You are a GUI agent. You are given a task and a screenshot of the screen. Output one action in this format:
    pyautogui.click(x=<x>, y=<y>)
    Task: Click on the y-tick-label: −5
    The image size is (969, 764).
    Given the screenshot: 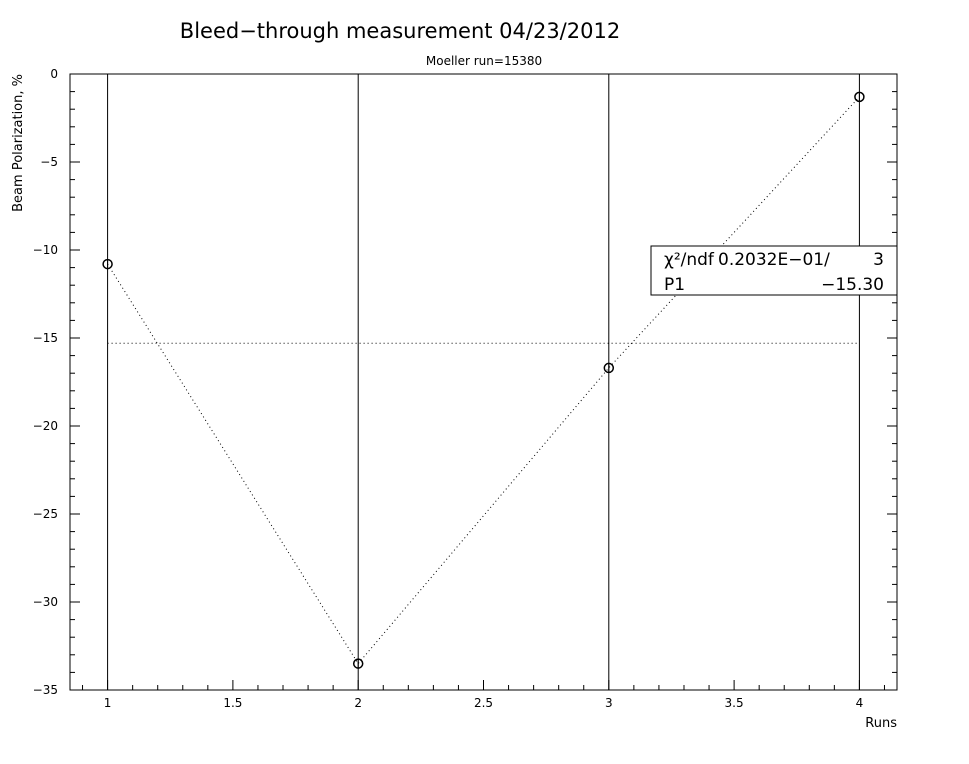 What is the action you would take?
    pyautogui.click(x=49, y=162)
    